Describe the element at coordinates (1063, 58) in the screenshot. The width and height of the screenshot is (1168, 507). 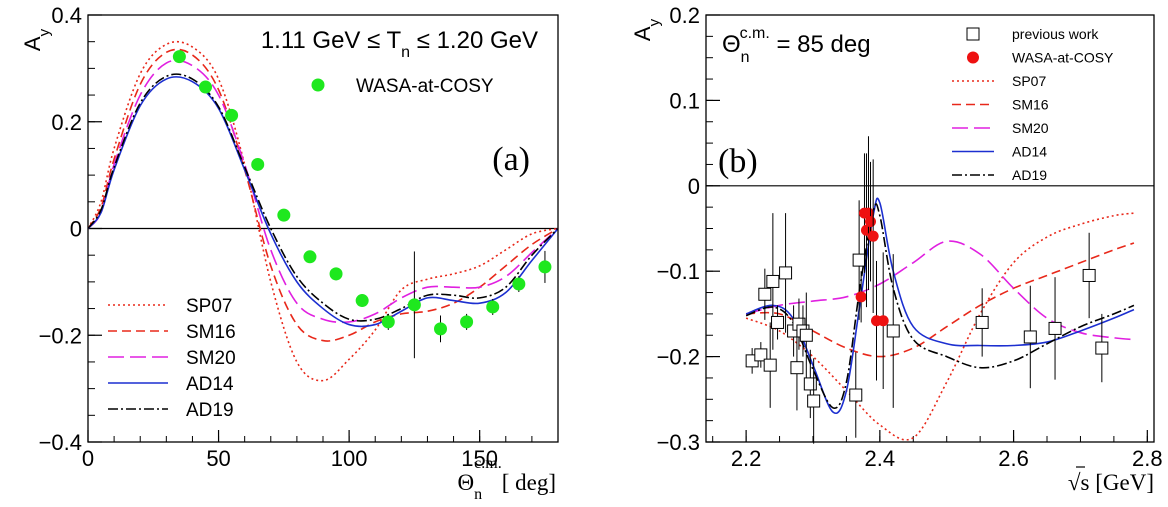
I see `legend-label-wasa-at-cosy: WASA-at-COSY` at that location.